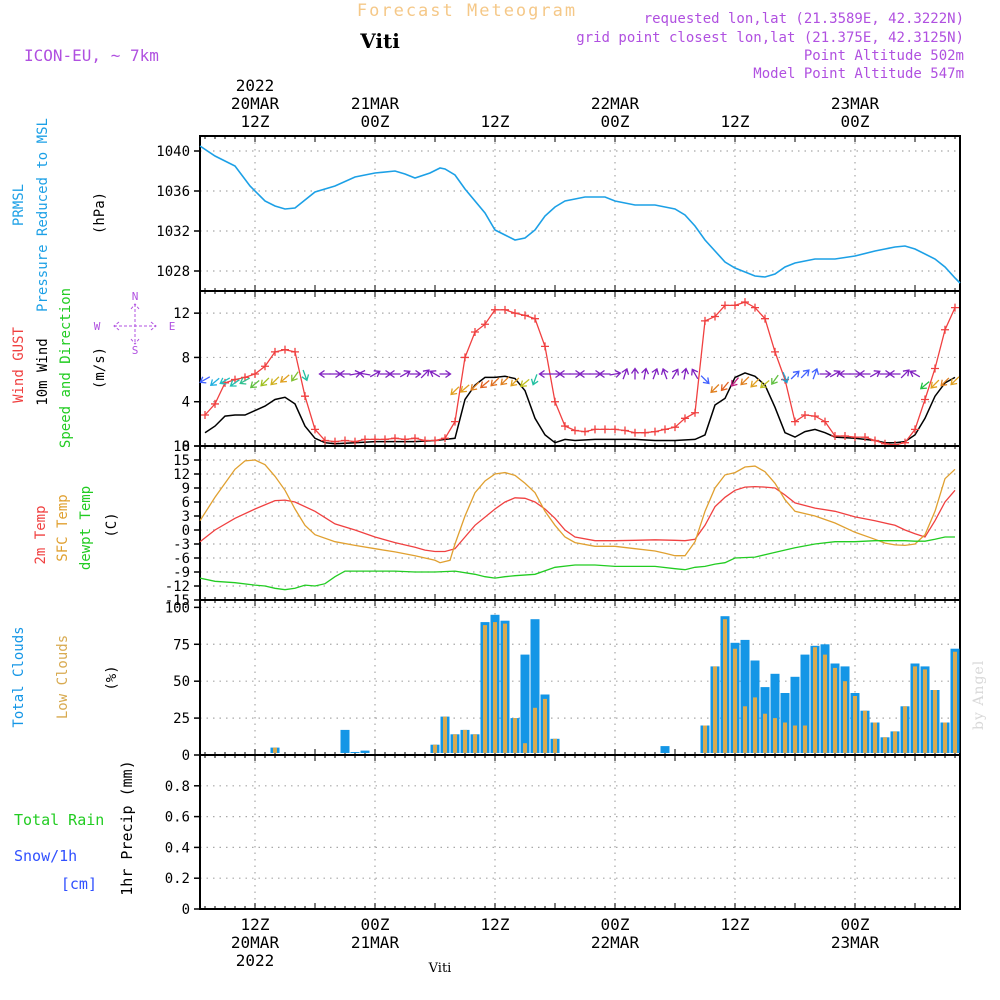 The width and height of the screenshot is (1000, 1000). Describe the element at coordinates (615, 942) in the screenshot. I see `bottom-time-label: 22MAR` at that location.